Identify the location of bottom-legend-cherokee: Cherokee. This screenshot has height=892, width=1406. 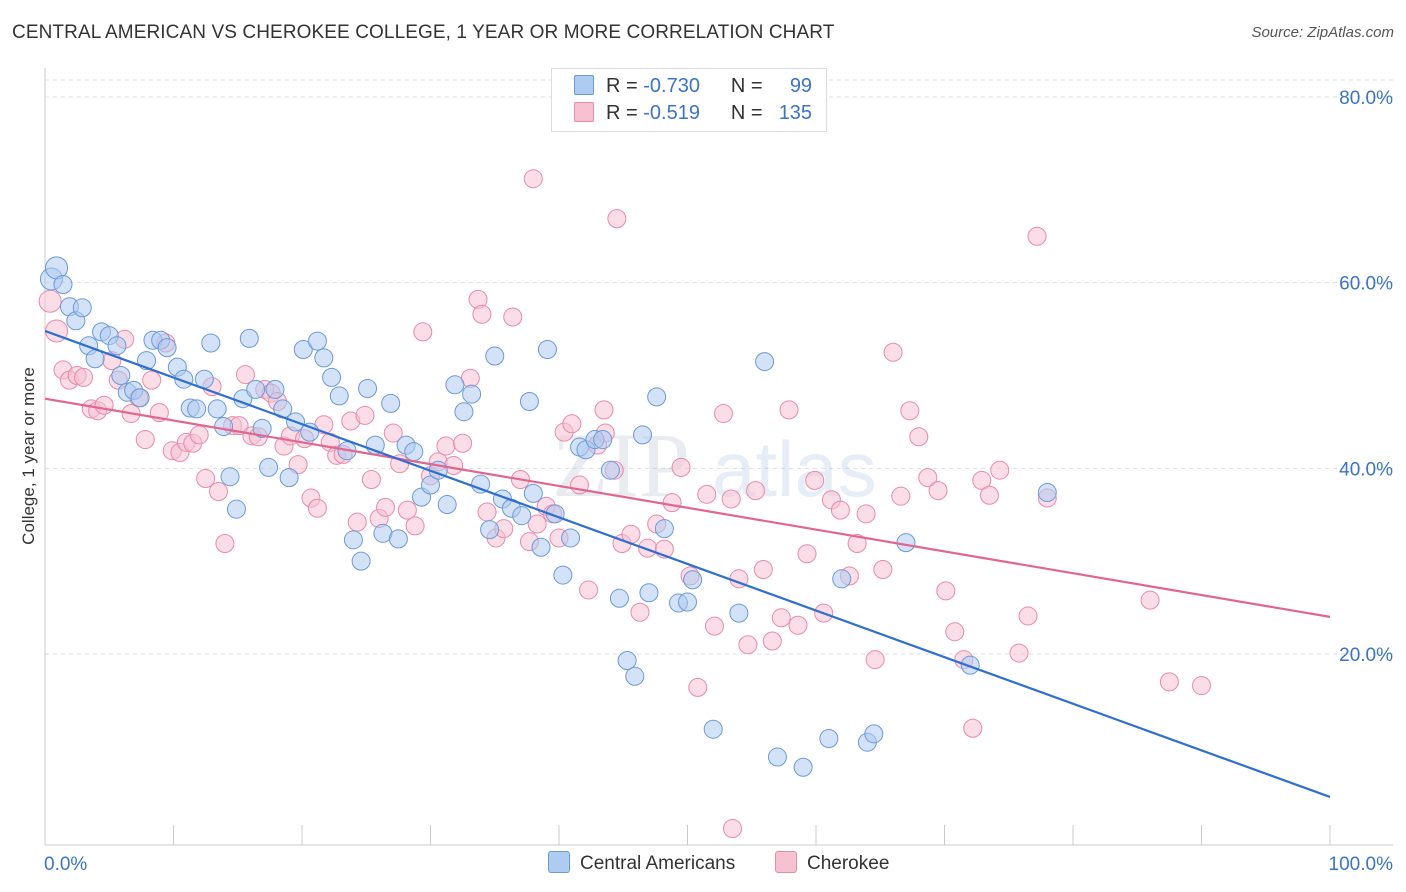
(832, 863).